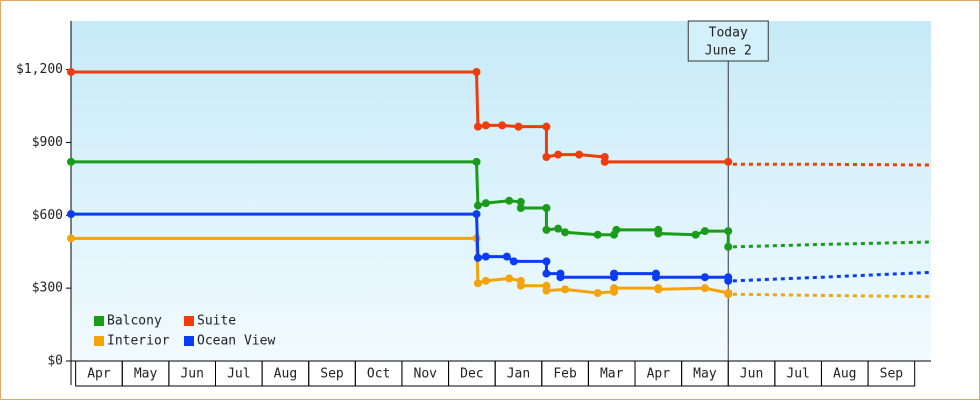 The width and height of the screenshot is (980, 400). I want to click on x-tick-label: Jan, so click(518, 374).